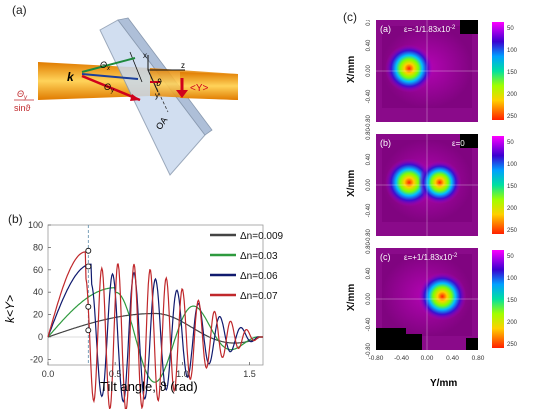 The image size is (543, 409). What do you see at coordinates (157, 95) in the screenshot?
I see `axis-y-label: y` at bounding box center [157, 95].